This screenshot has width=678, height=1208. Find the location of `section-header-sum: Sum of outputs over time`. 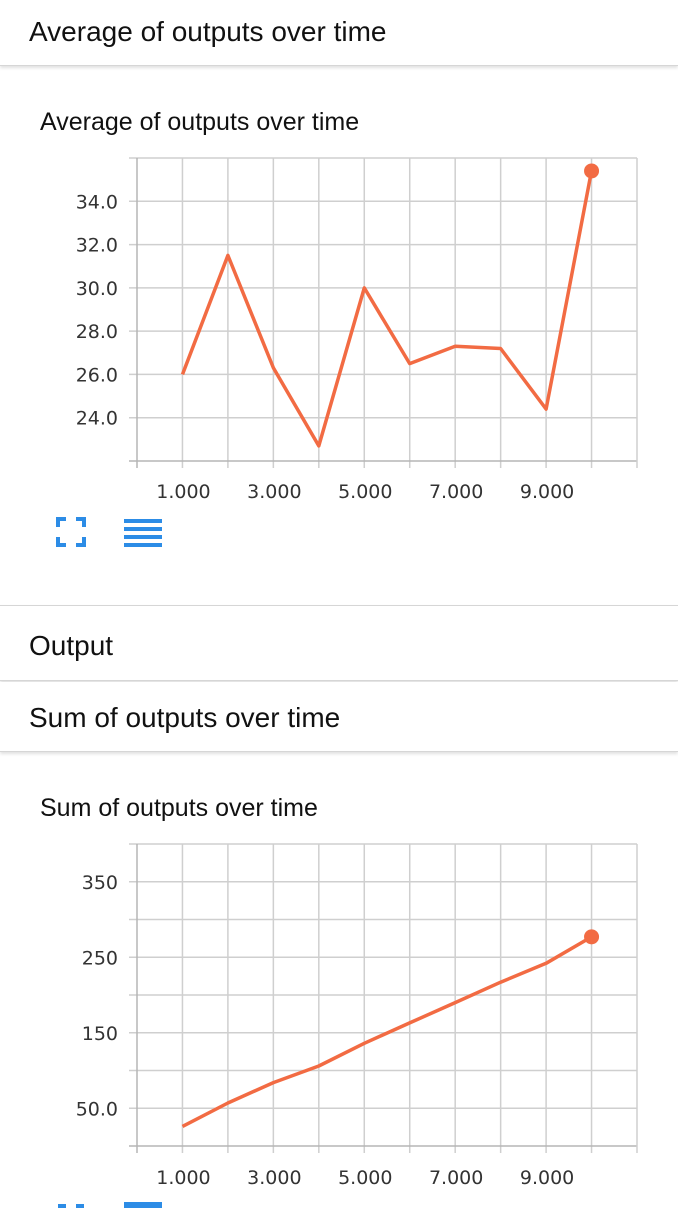

section-header-sum: Sum of outputs over time is located at coordinates (339, 717).